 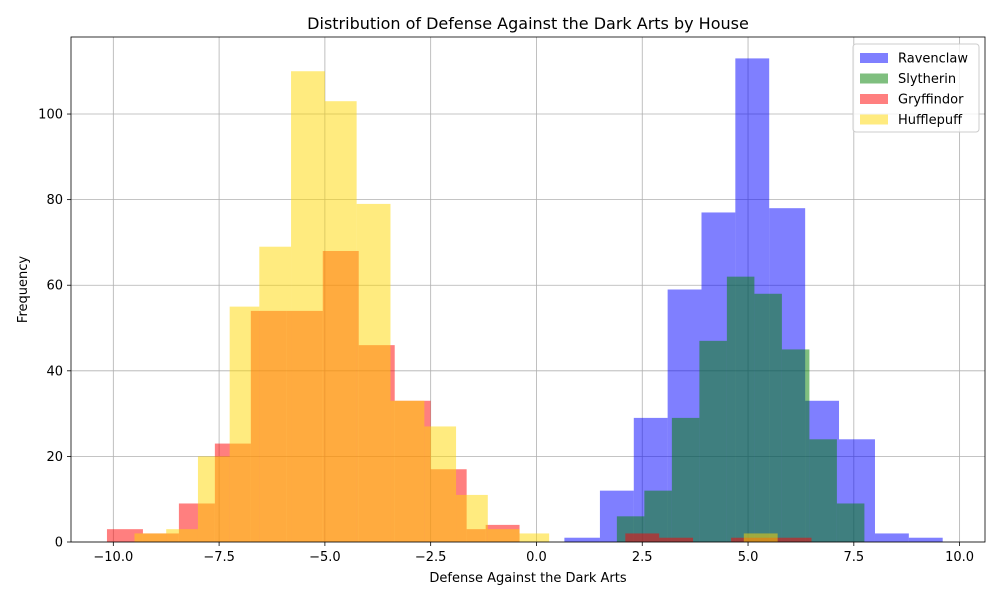 What do you see at coordinates (325, 557) in the screenshot?
I see `x-tick-label: −5.0` at bounding box center [325, 557].